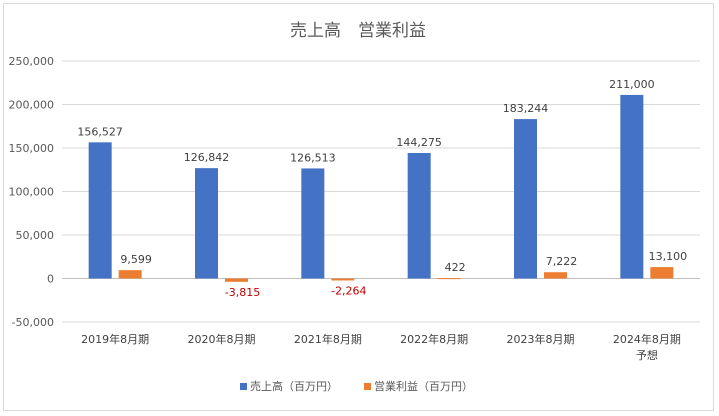 This screenshot has width=719, height=416. I want to click on x-category-label: 2020年8月期, so click(222, 339).